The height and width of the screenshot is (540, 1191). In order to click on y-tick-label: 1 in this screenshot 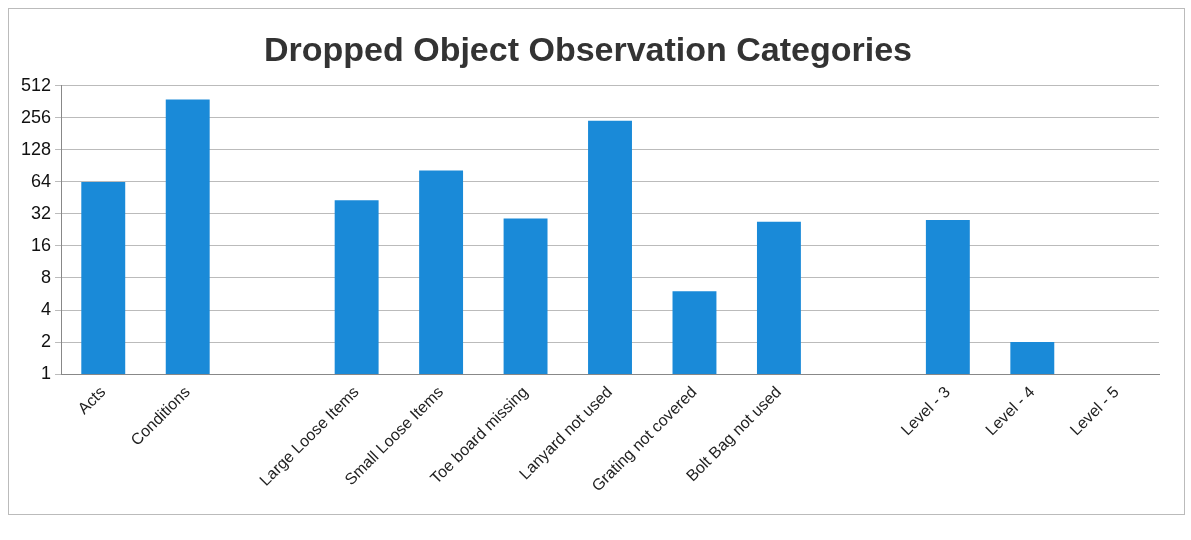, I will do `click(46, 373)`.